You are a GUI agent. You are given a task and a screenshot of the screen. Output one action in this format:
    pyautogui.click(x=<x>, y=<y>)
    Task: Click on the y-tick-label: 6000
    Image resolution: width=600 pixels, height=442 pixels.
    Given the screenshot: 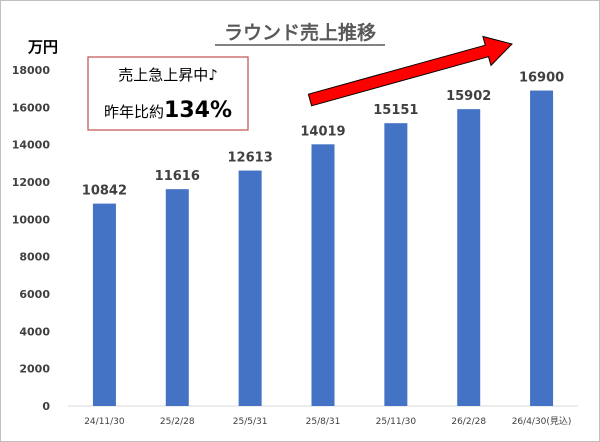 What is the action you would take?
    pyautogui.click(x=34, y=294)
    